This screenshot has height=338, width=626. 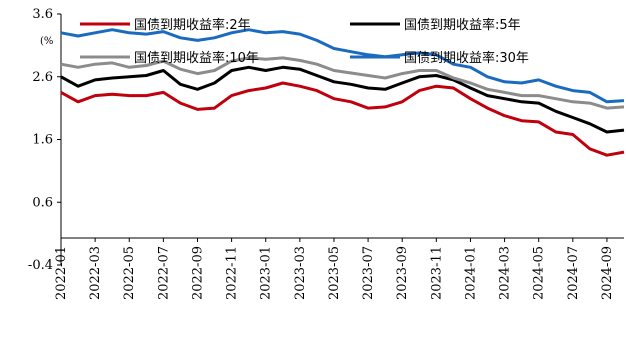 I want to click on x-tick-label: 2022-03, so click(x=95, y=273).